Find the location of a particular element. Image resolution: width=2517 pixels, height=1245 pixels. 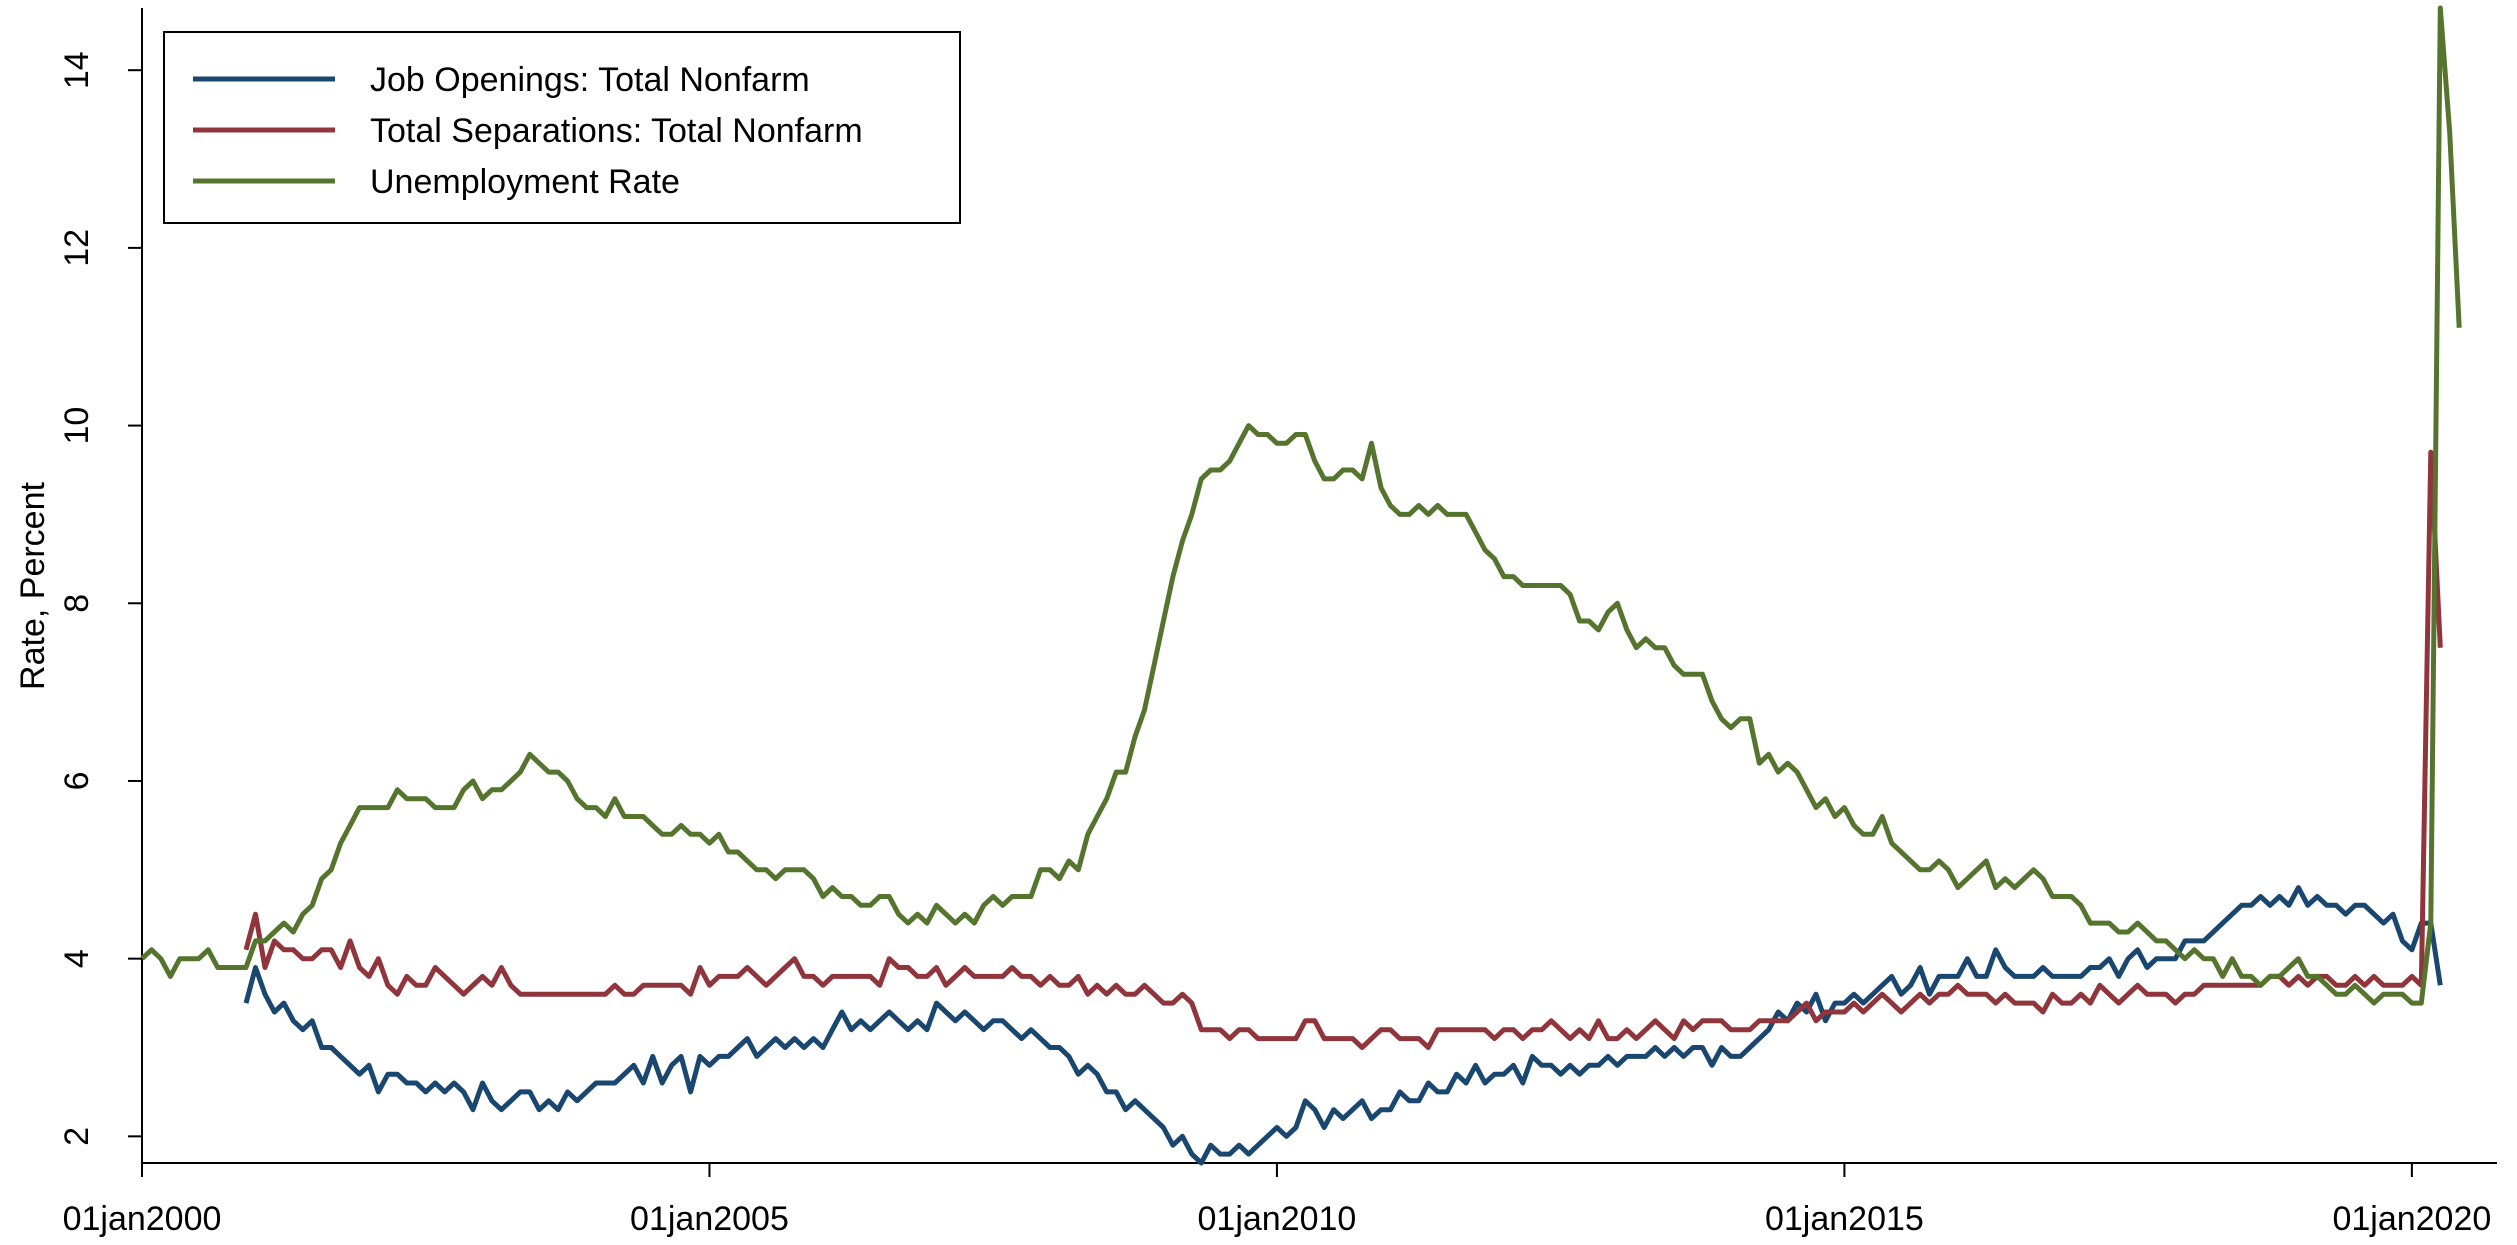

y-axis-title: Rate, Percent is located at coordinates (33, 586).